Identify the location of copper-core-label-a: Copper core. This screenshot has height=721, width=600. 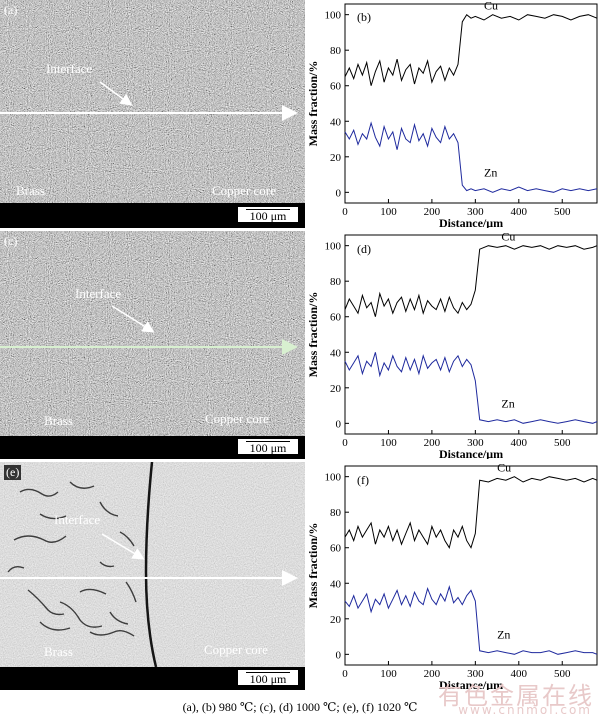
(244, 190).